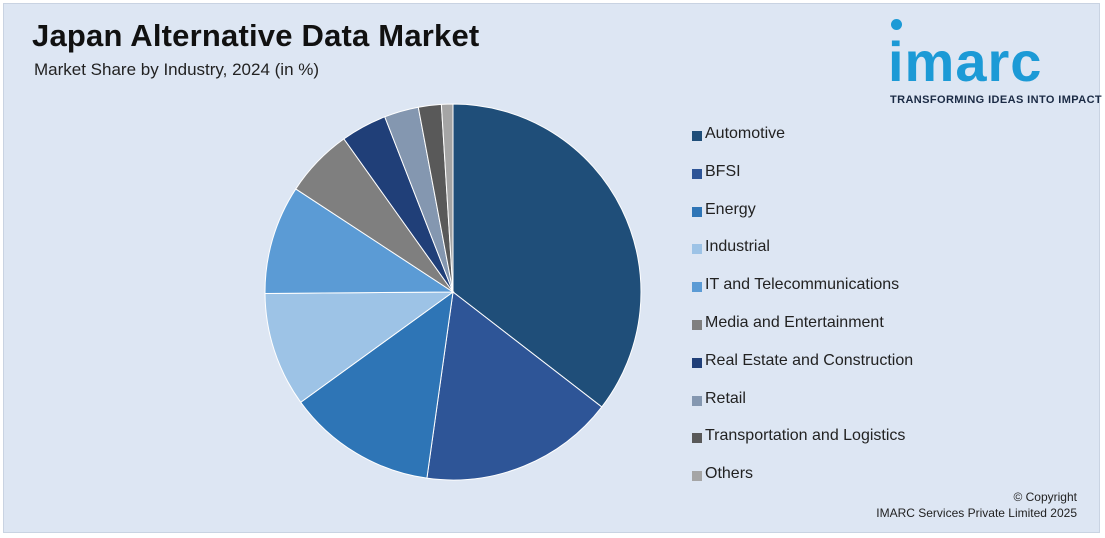  What do you see at coordinates (965, 61) in the screenshot?
I see `logo-wordmark: imarc` at bounding box center [965, 61].